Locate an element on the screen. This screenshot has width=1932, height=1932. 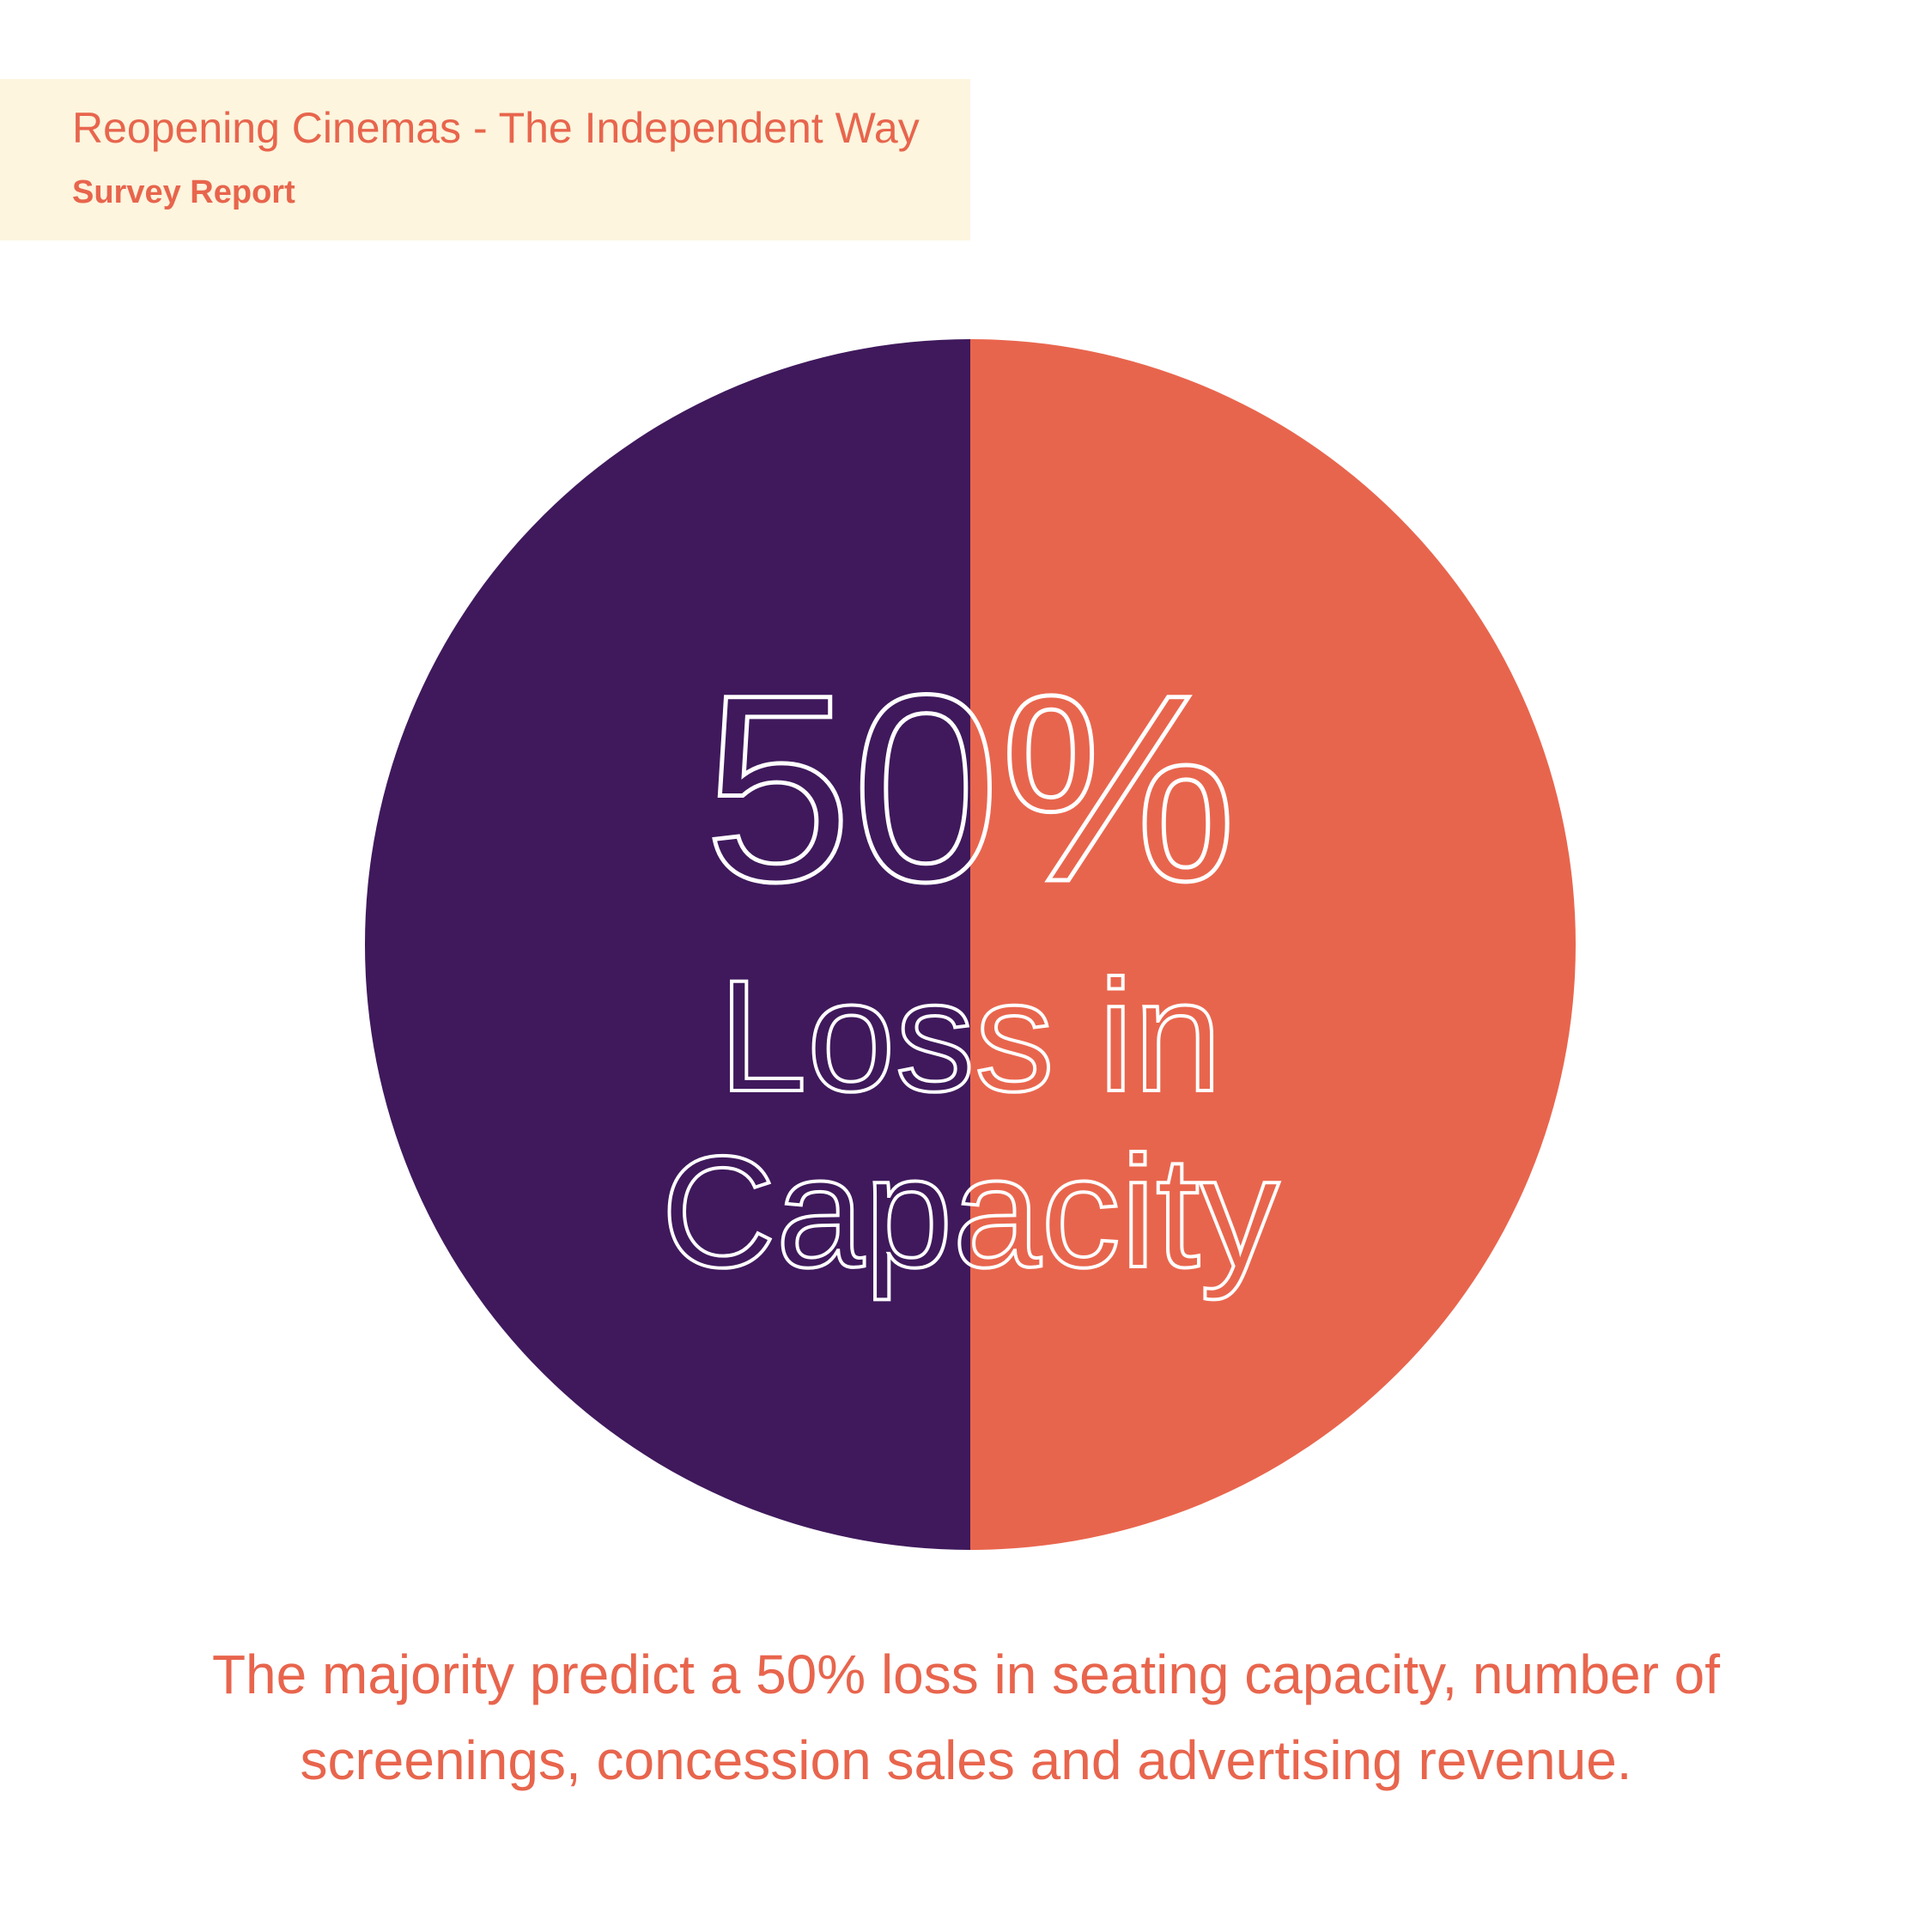
header-banner is located at coordinates (485, 159).